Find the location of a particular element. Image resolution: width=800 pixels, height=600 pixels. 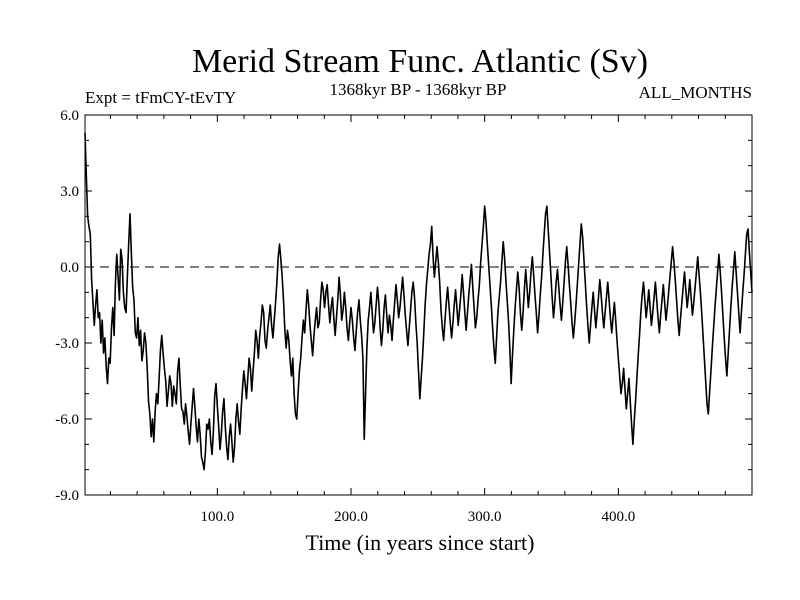

x-tick-label: 400.0 is located at coordinates (618, 517).